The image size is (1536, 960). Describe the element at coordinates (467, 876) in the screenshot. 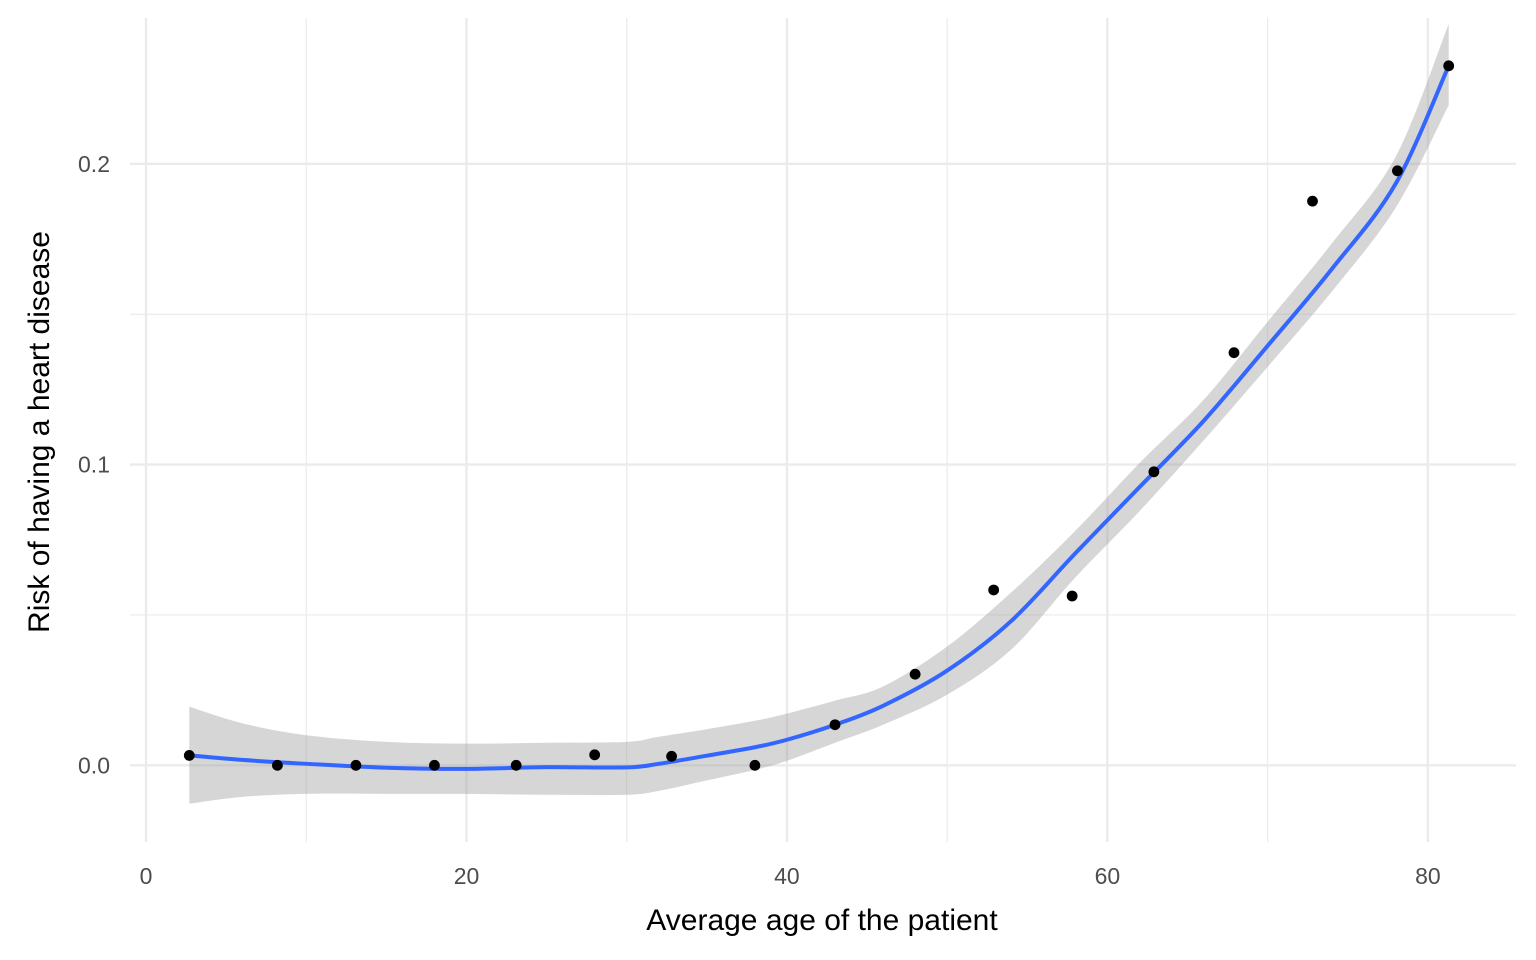

I see `x-tick-label-1: 20` at that location.